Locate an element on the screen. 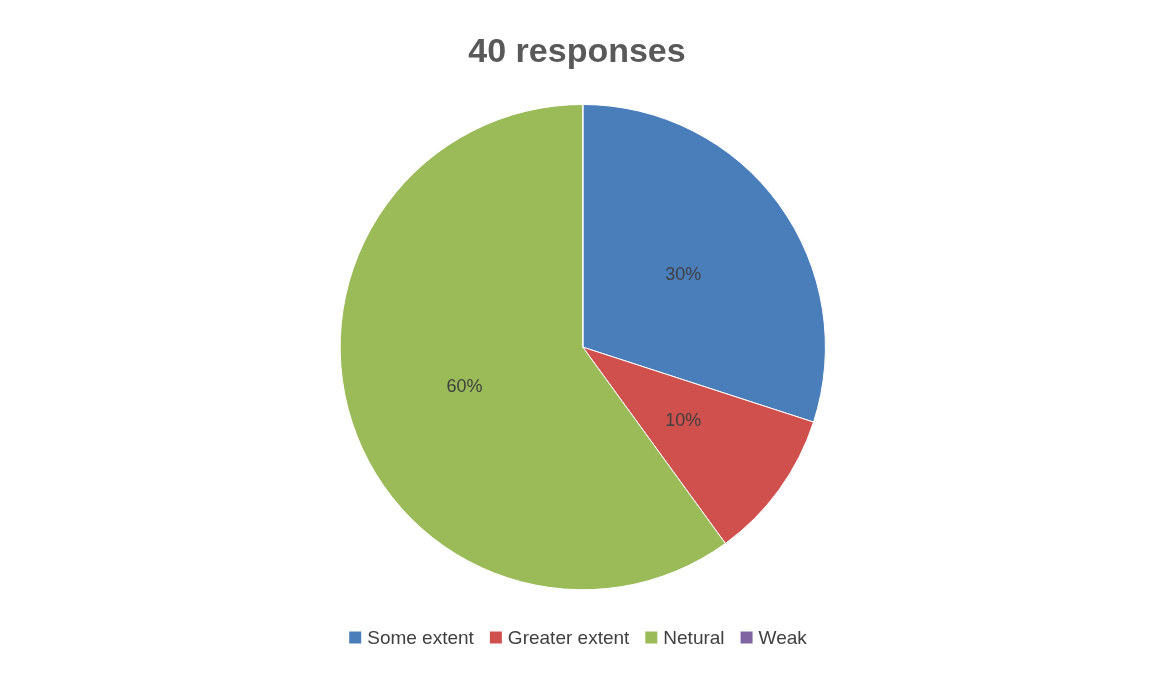  legend-label: Greater extent is located at coordinates (569, 637).